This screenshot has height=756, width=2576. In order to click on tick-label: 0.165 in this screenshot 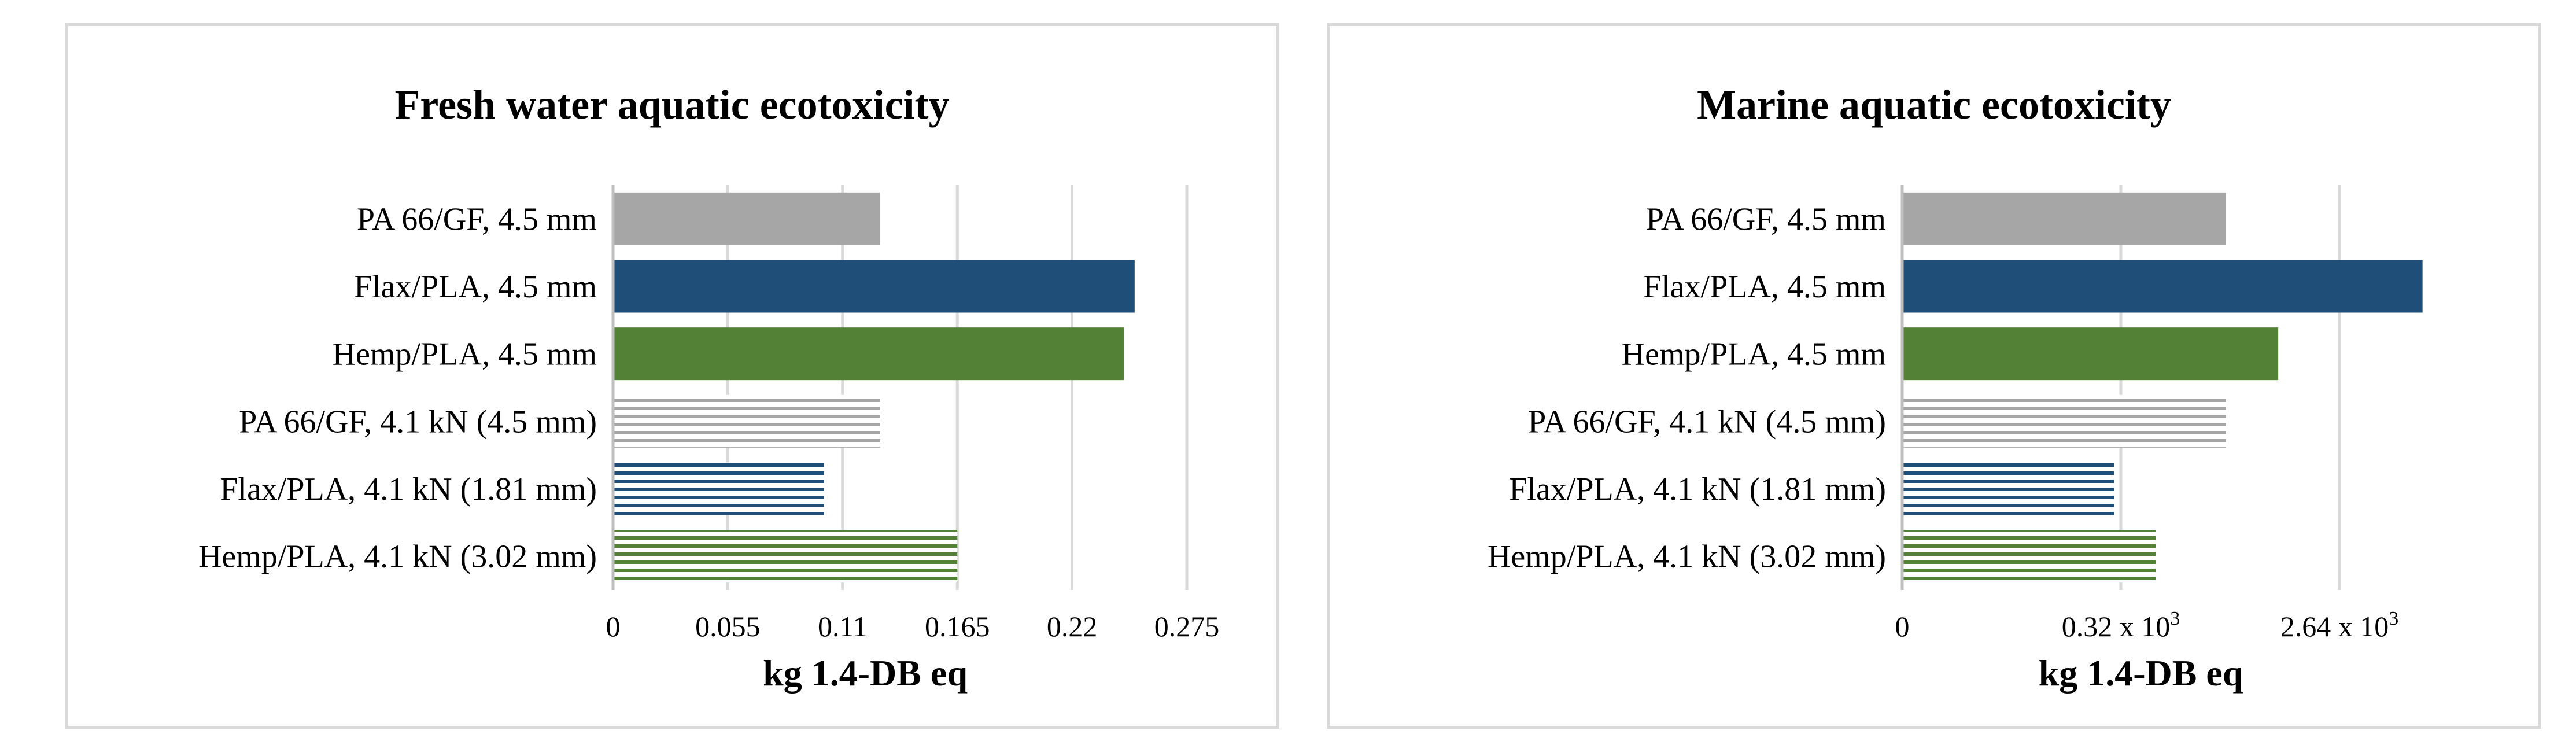, I will do `click(957, 626)`.